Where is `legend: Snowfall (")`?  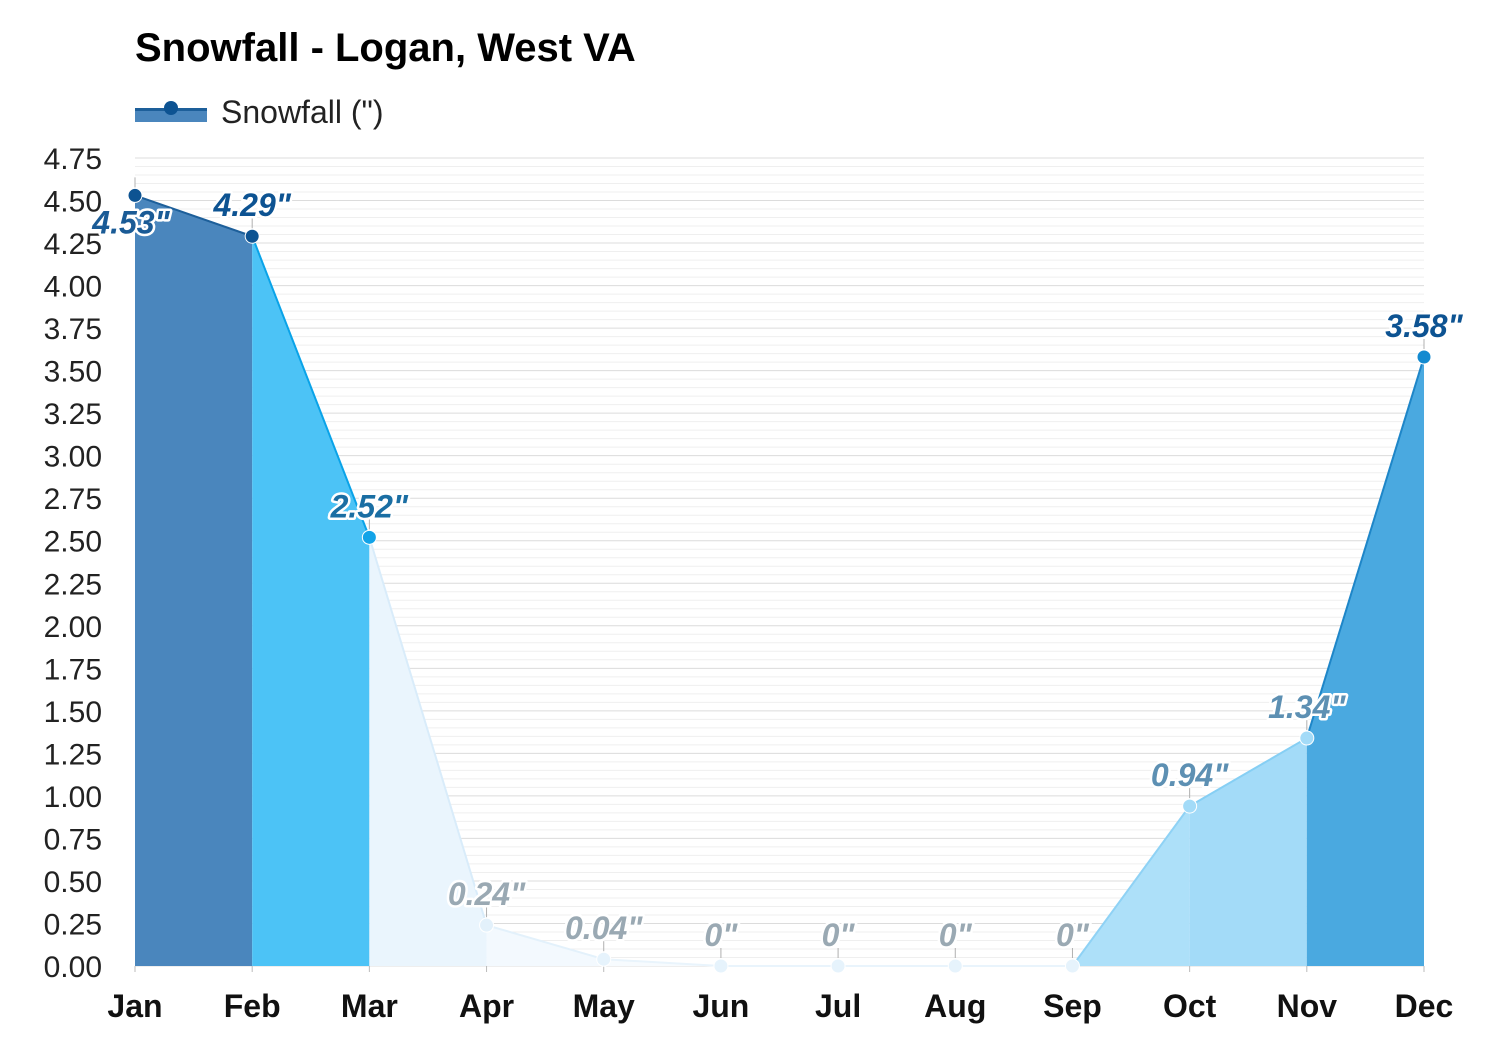 legend: Snowfall (") is located at coordinates (259, 112).